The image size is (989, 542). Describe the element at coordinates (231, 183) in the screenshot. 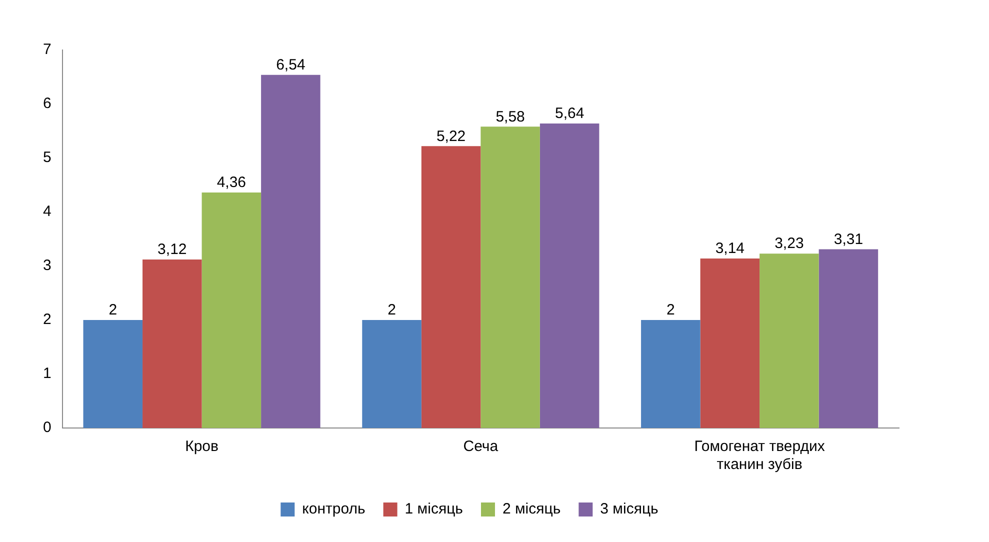

I see `data-label: 4,36` at that location.